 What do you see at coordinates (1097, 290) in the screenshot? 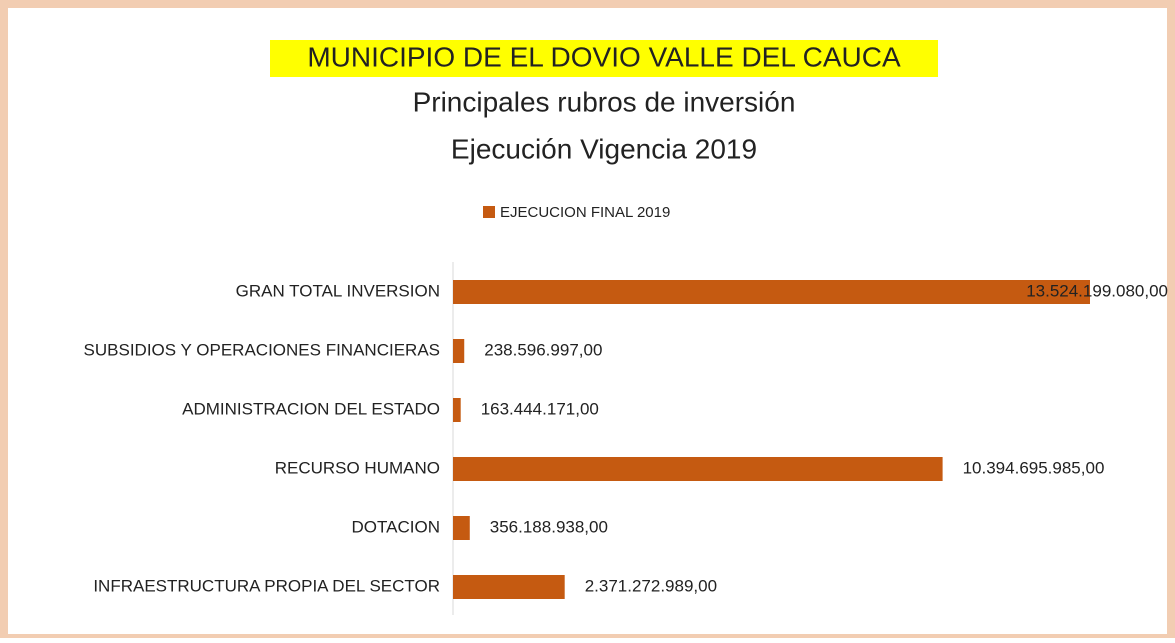
I see `data-label: 13.524.199.080,00` at bounding box center [1097, 290].